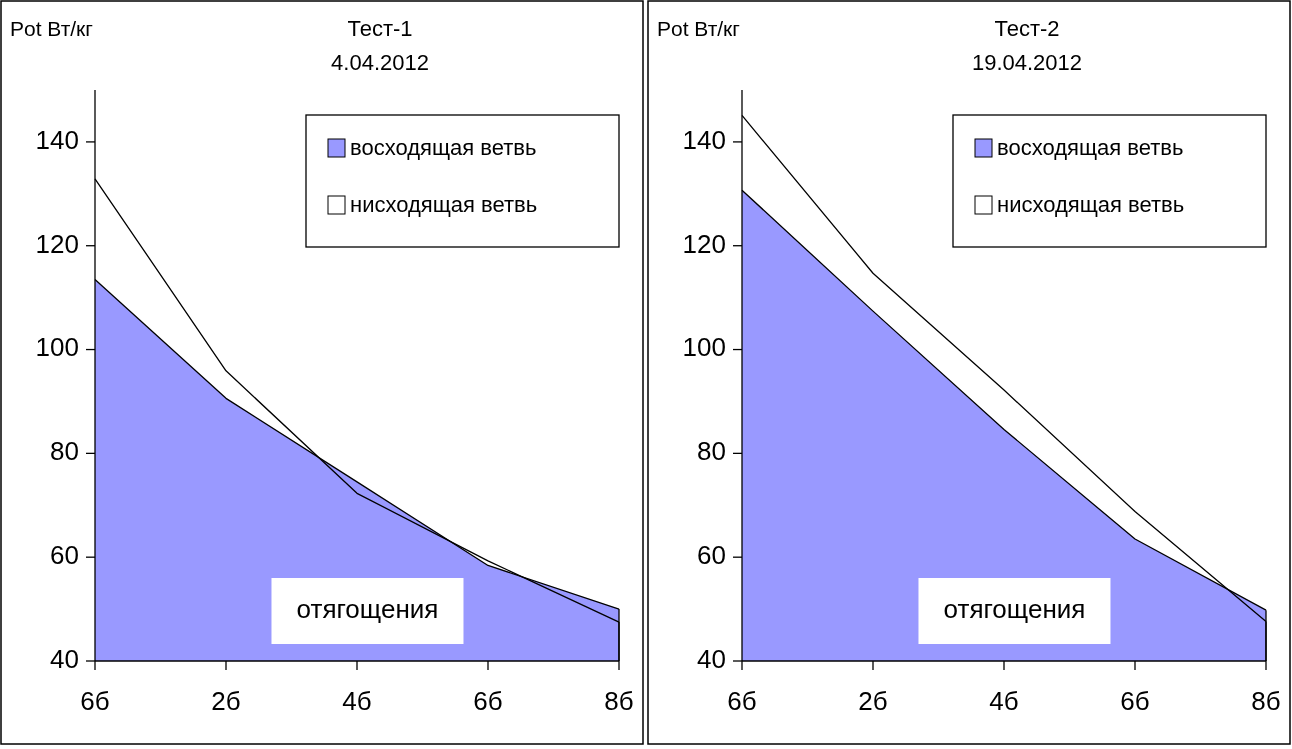 Image resolution: width=1292 pixels, height=749 pixels. What do you see at coordinates (380, 28) in the screenshot?
I see `chart-title: Тест-1` at bounding box center [380, 28].